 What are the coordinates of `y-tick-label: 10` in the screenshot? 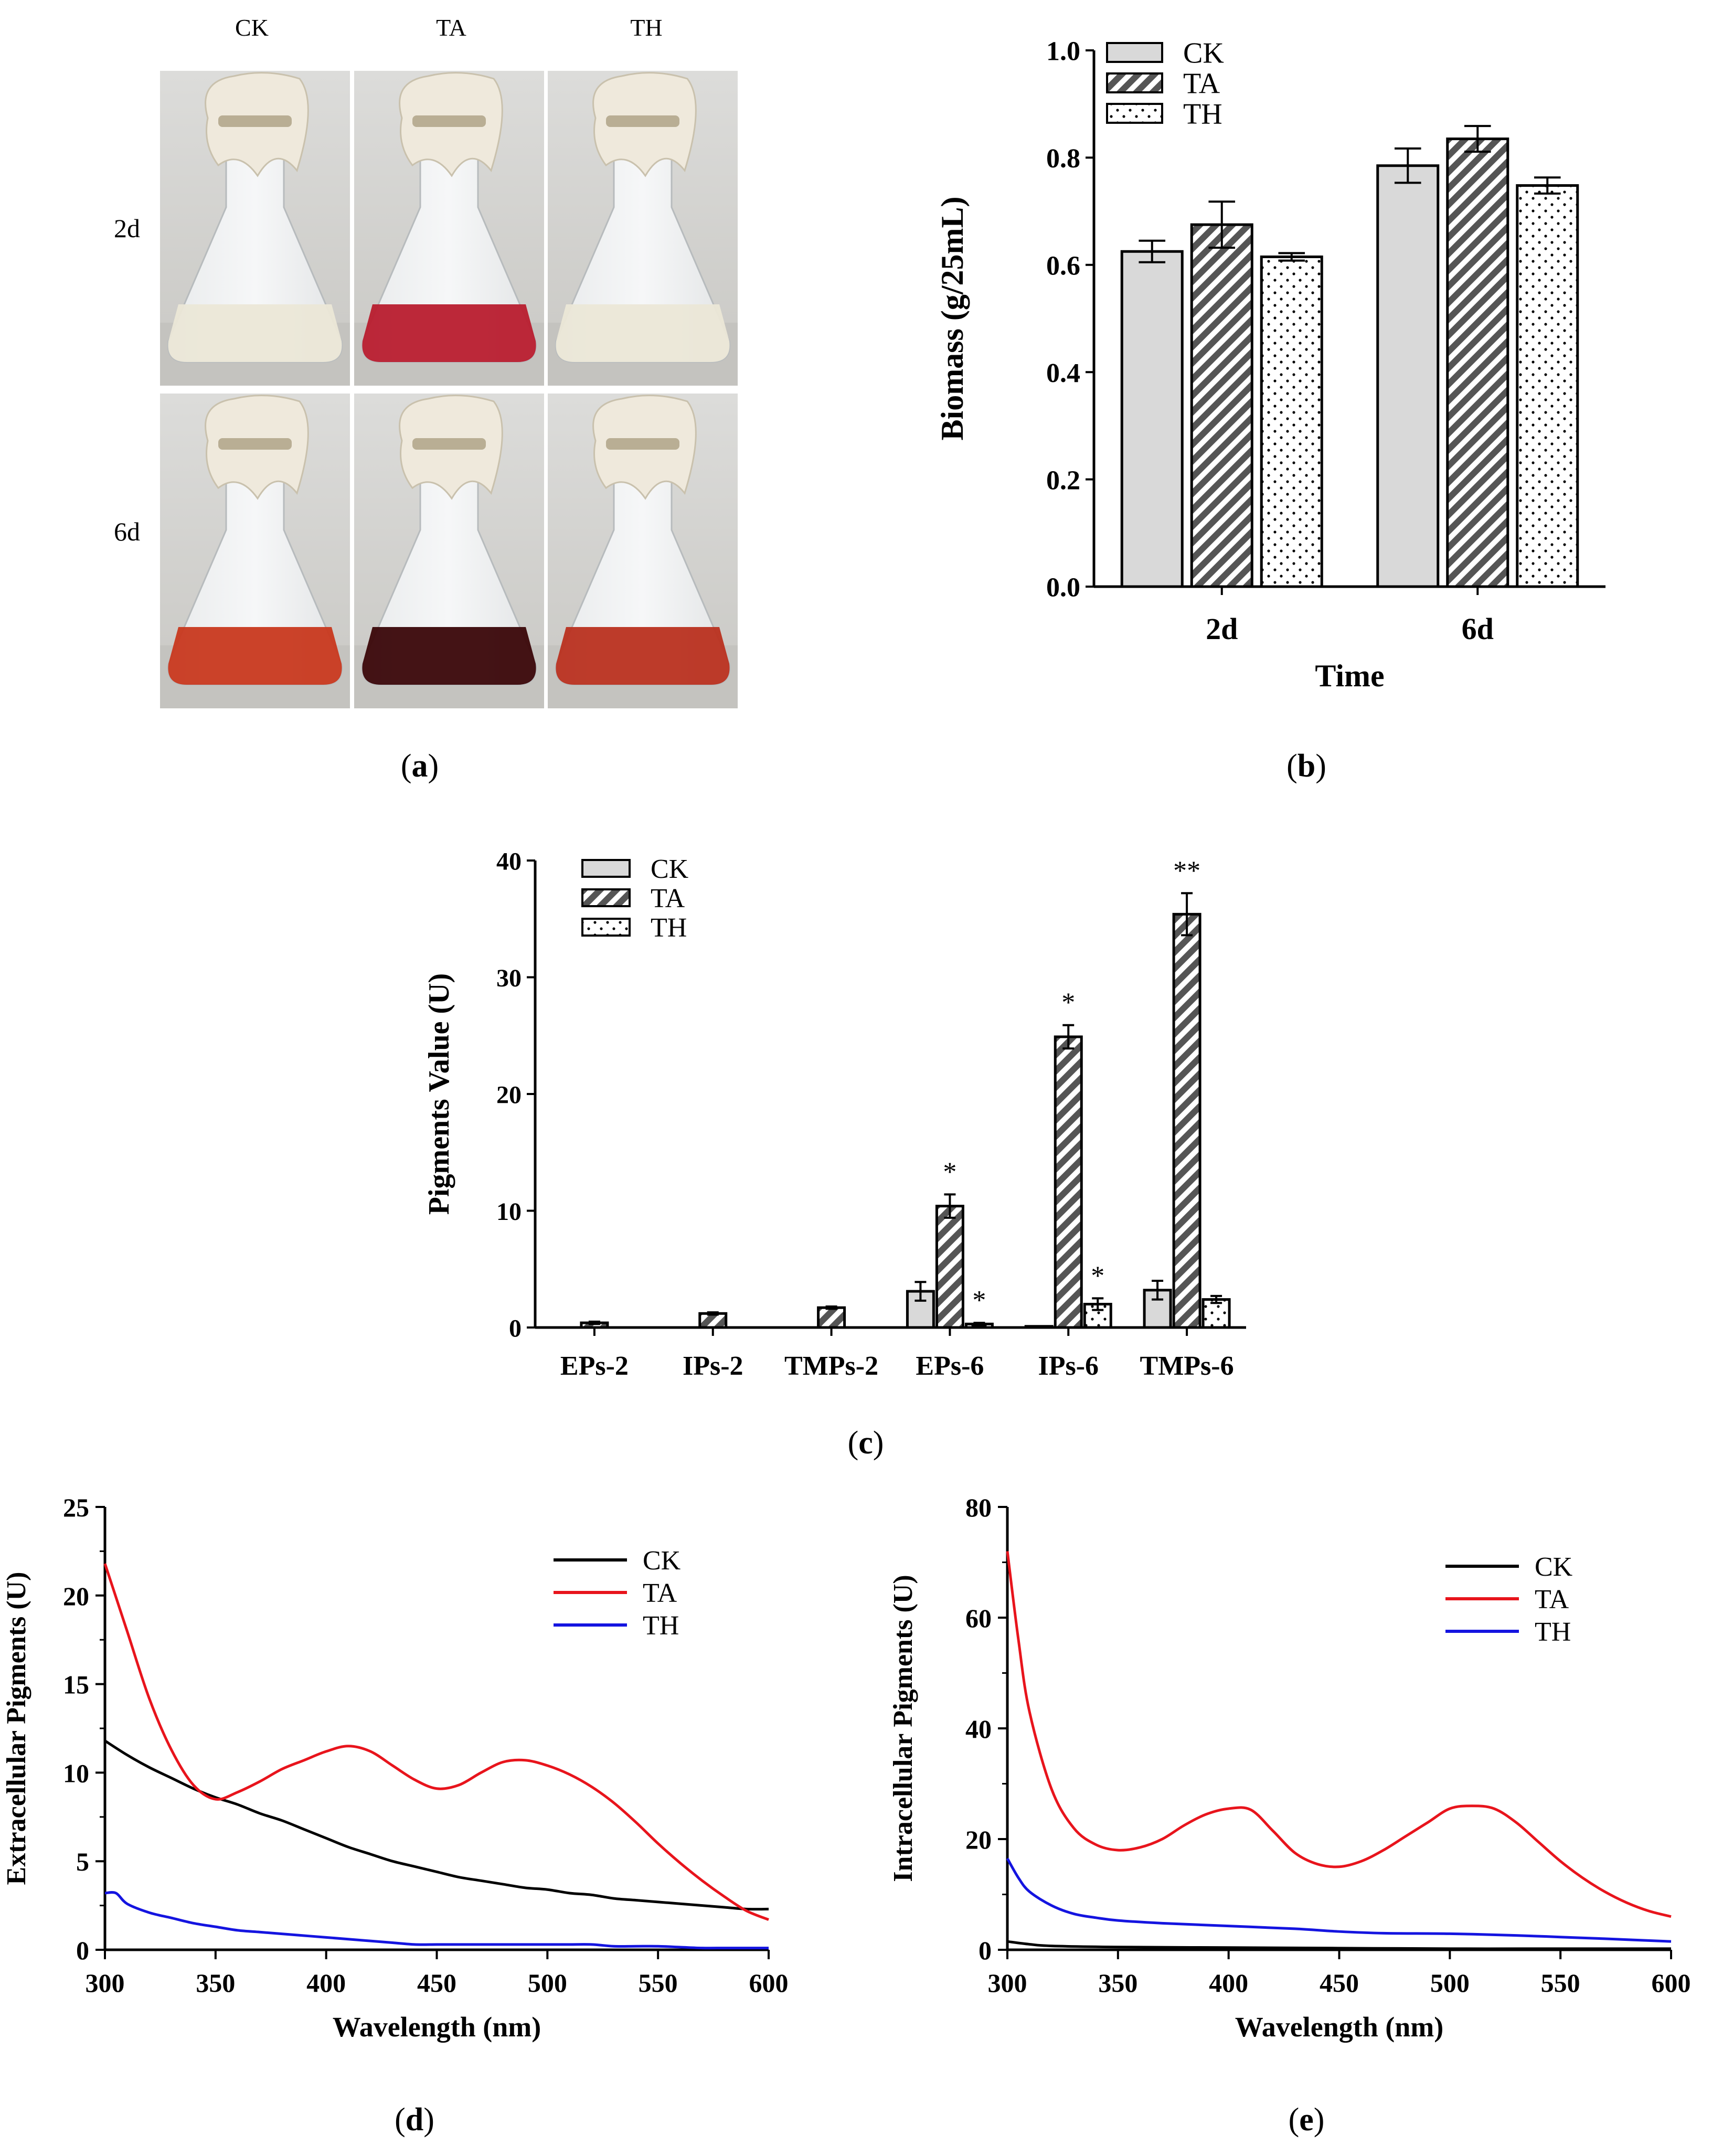 It's located at (509, 1212).